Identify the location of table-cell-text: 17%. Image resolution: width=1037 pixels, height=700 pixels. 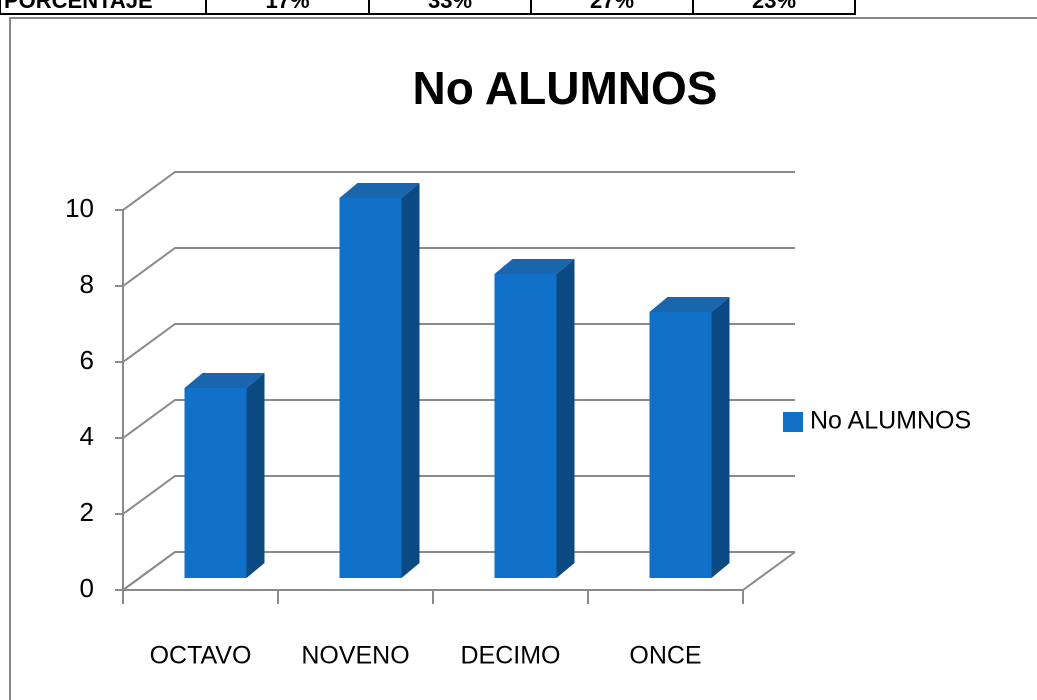
(287, 6).